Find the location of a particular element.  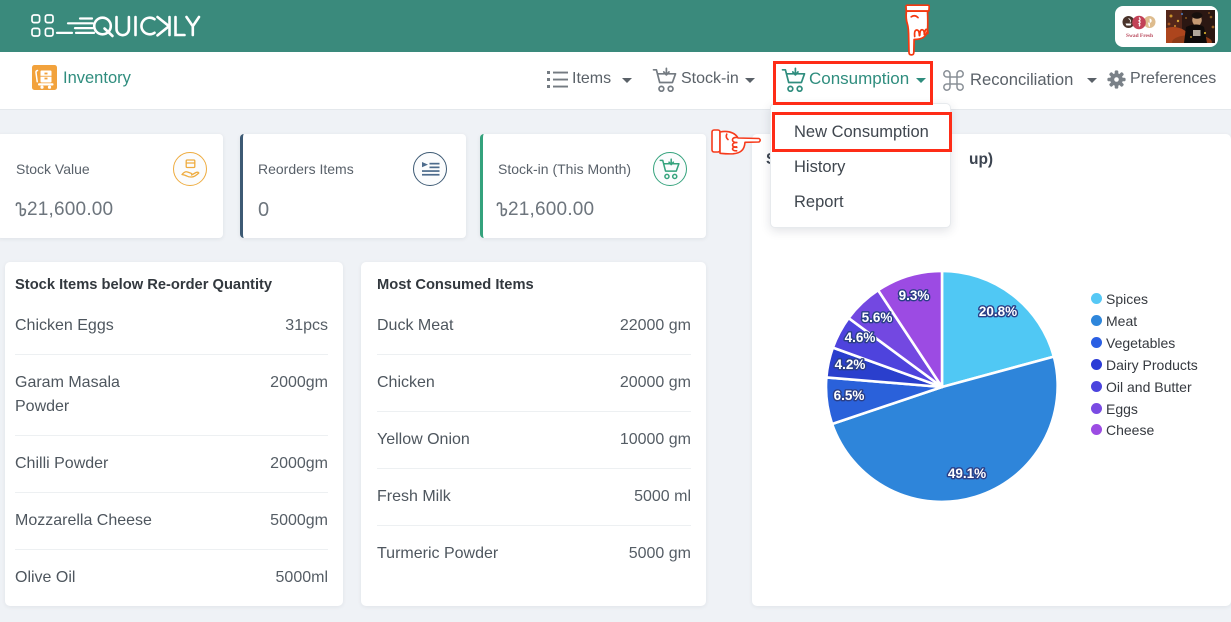

svg-text: 4.6% is located at coordinates (860, 337).